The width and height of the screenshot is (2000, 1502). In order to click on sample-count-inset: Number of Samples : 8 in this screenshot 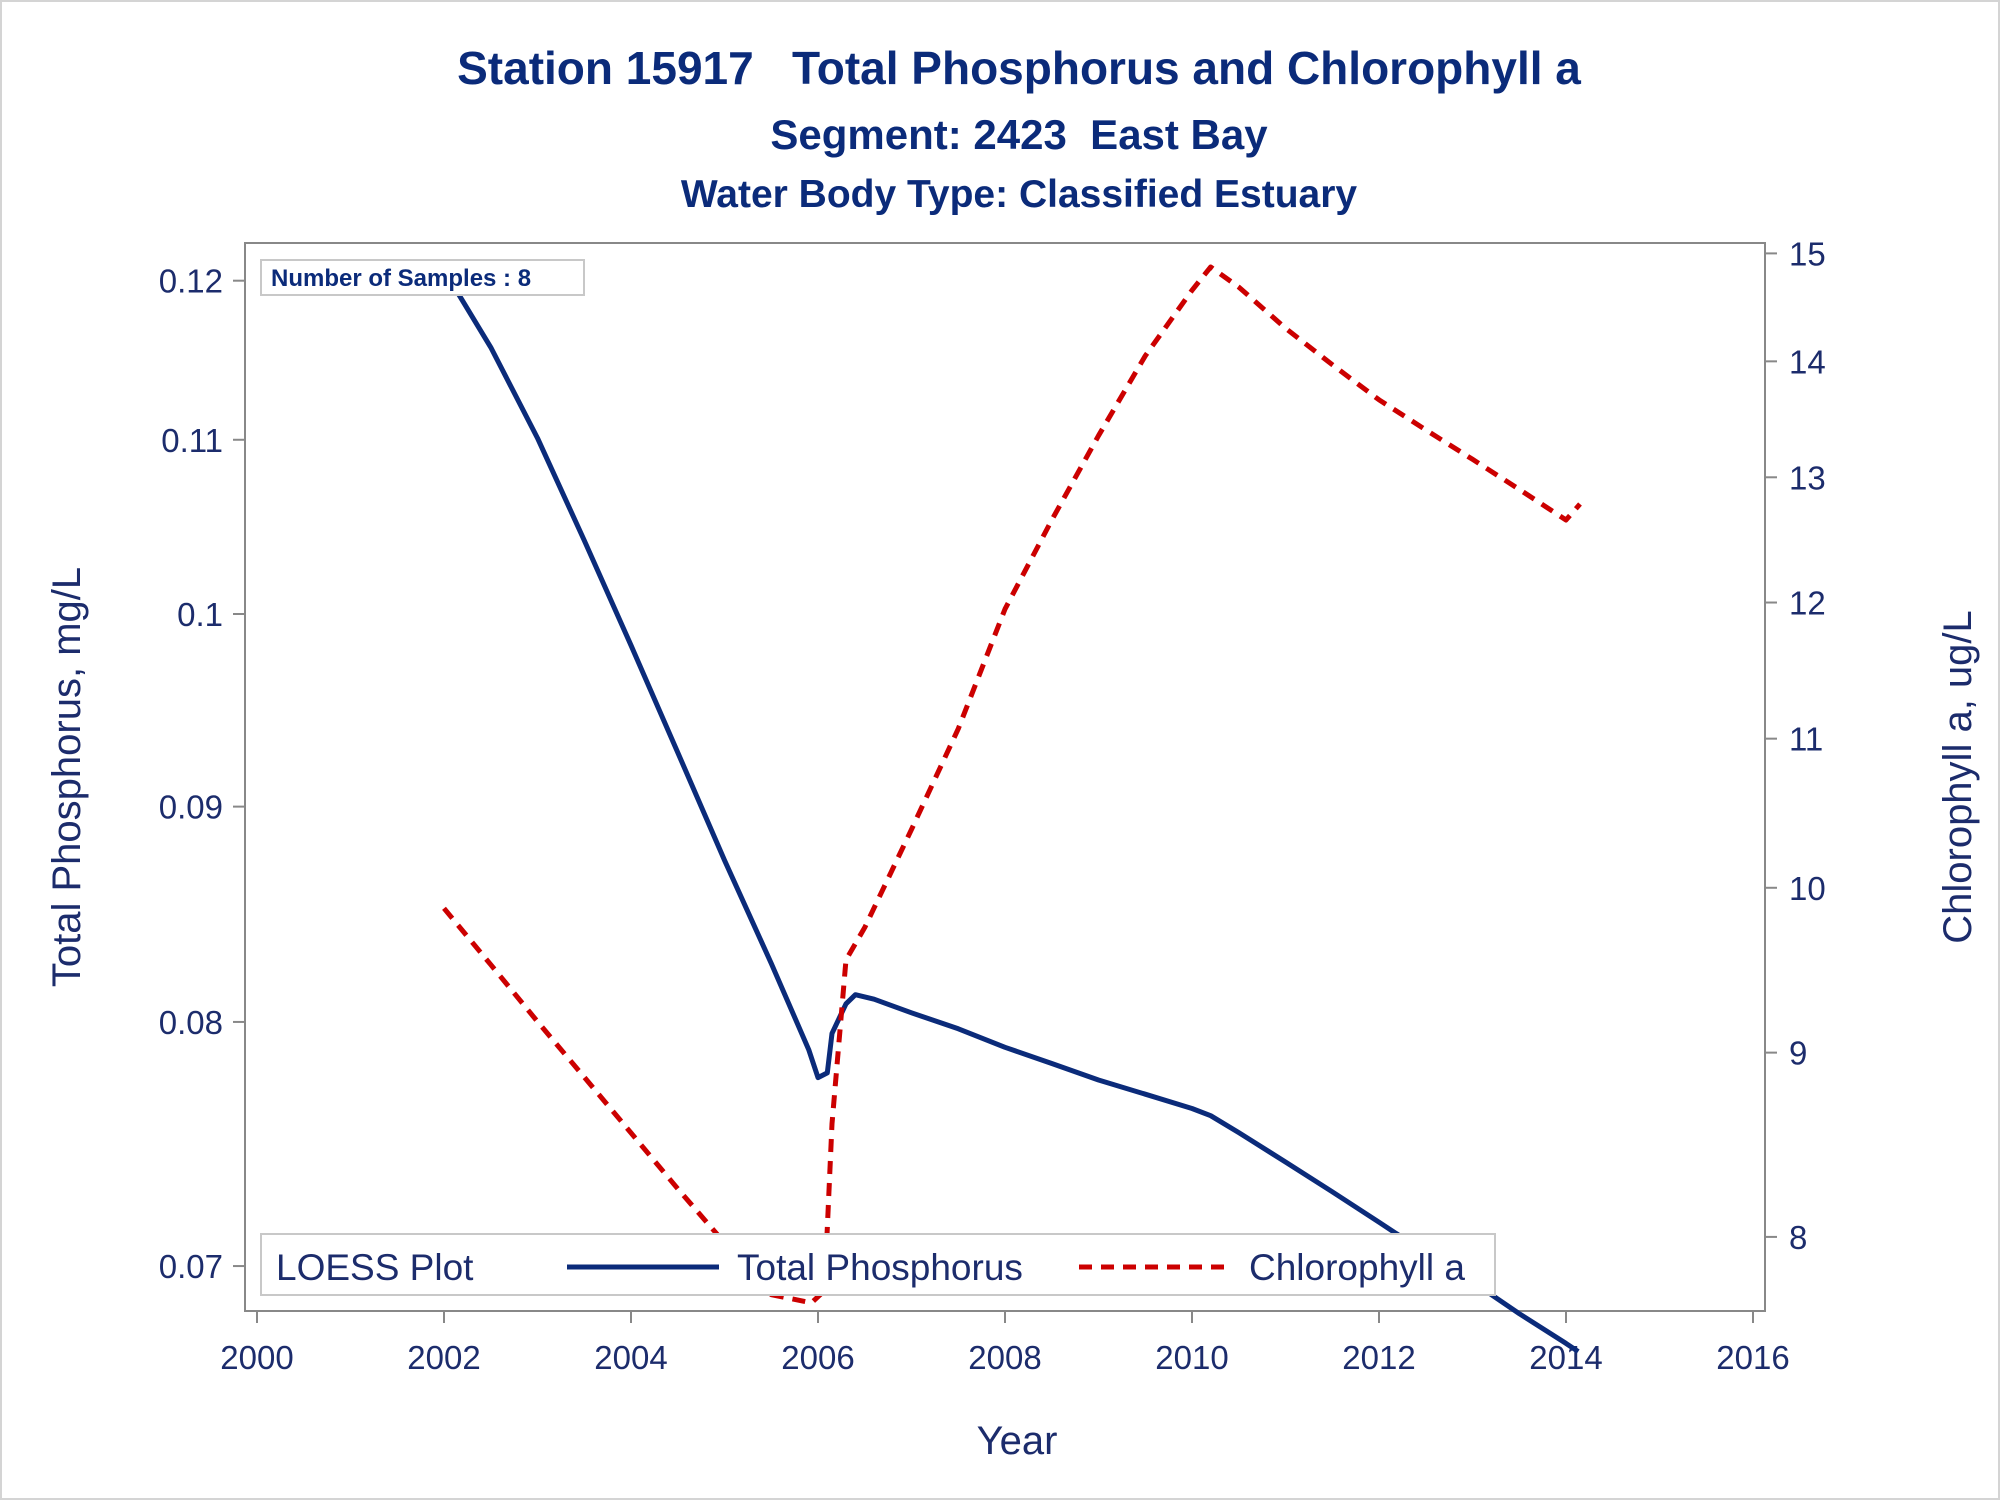, I will do `click(422, 277)`.